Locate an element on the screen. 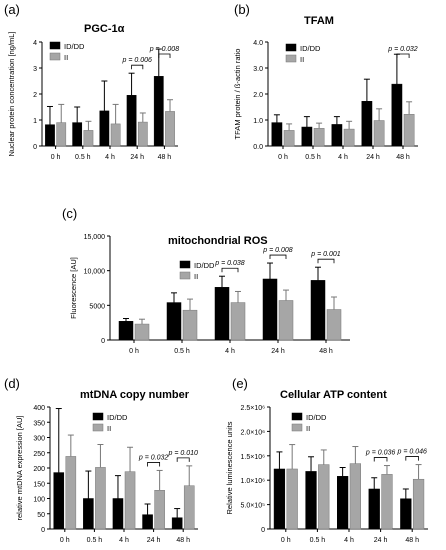 Image resolution: width=446 pixels, height=550 pixels. chart-title: TFAM is located at coordinates (319, 21).